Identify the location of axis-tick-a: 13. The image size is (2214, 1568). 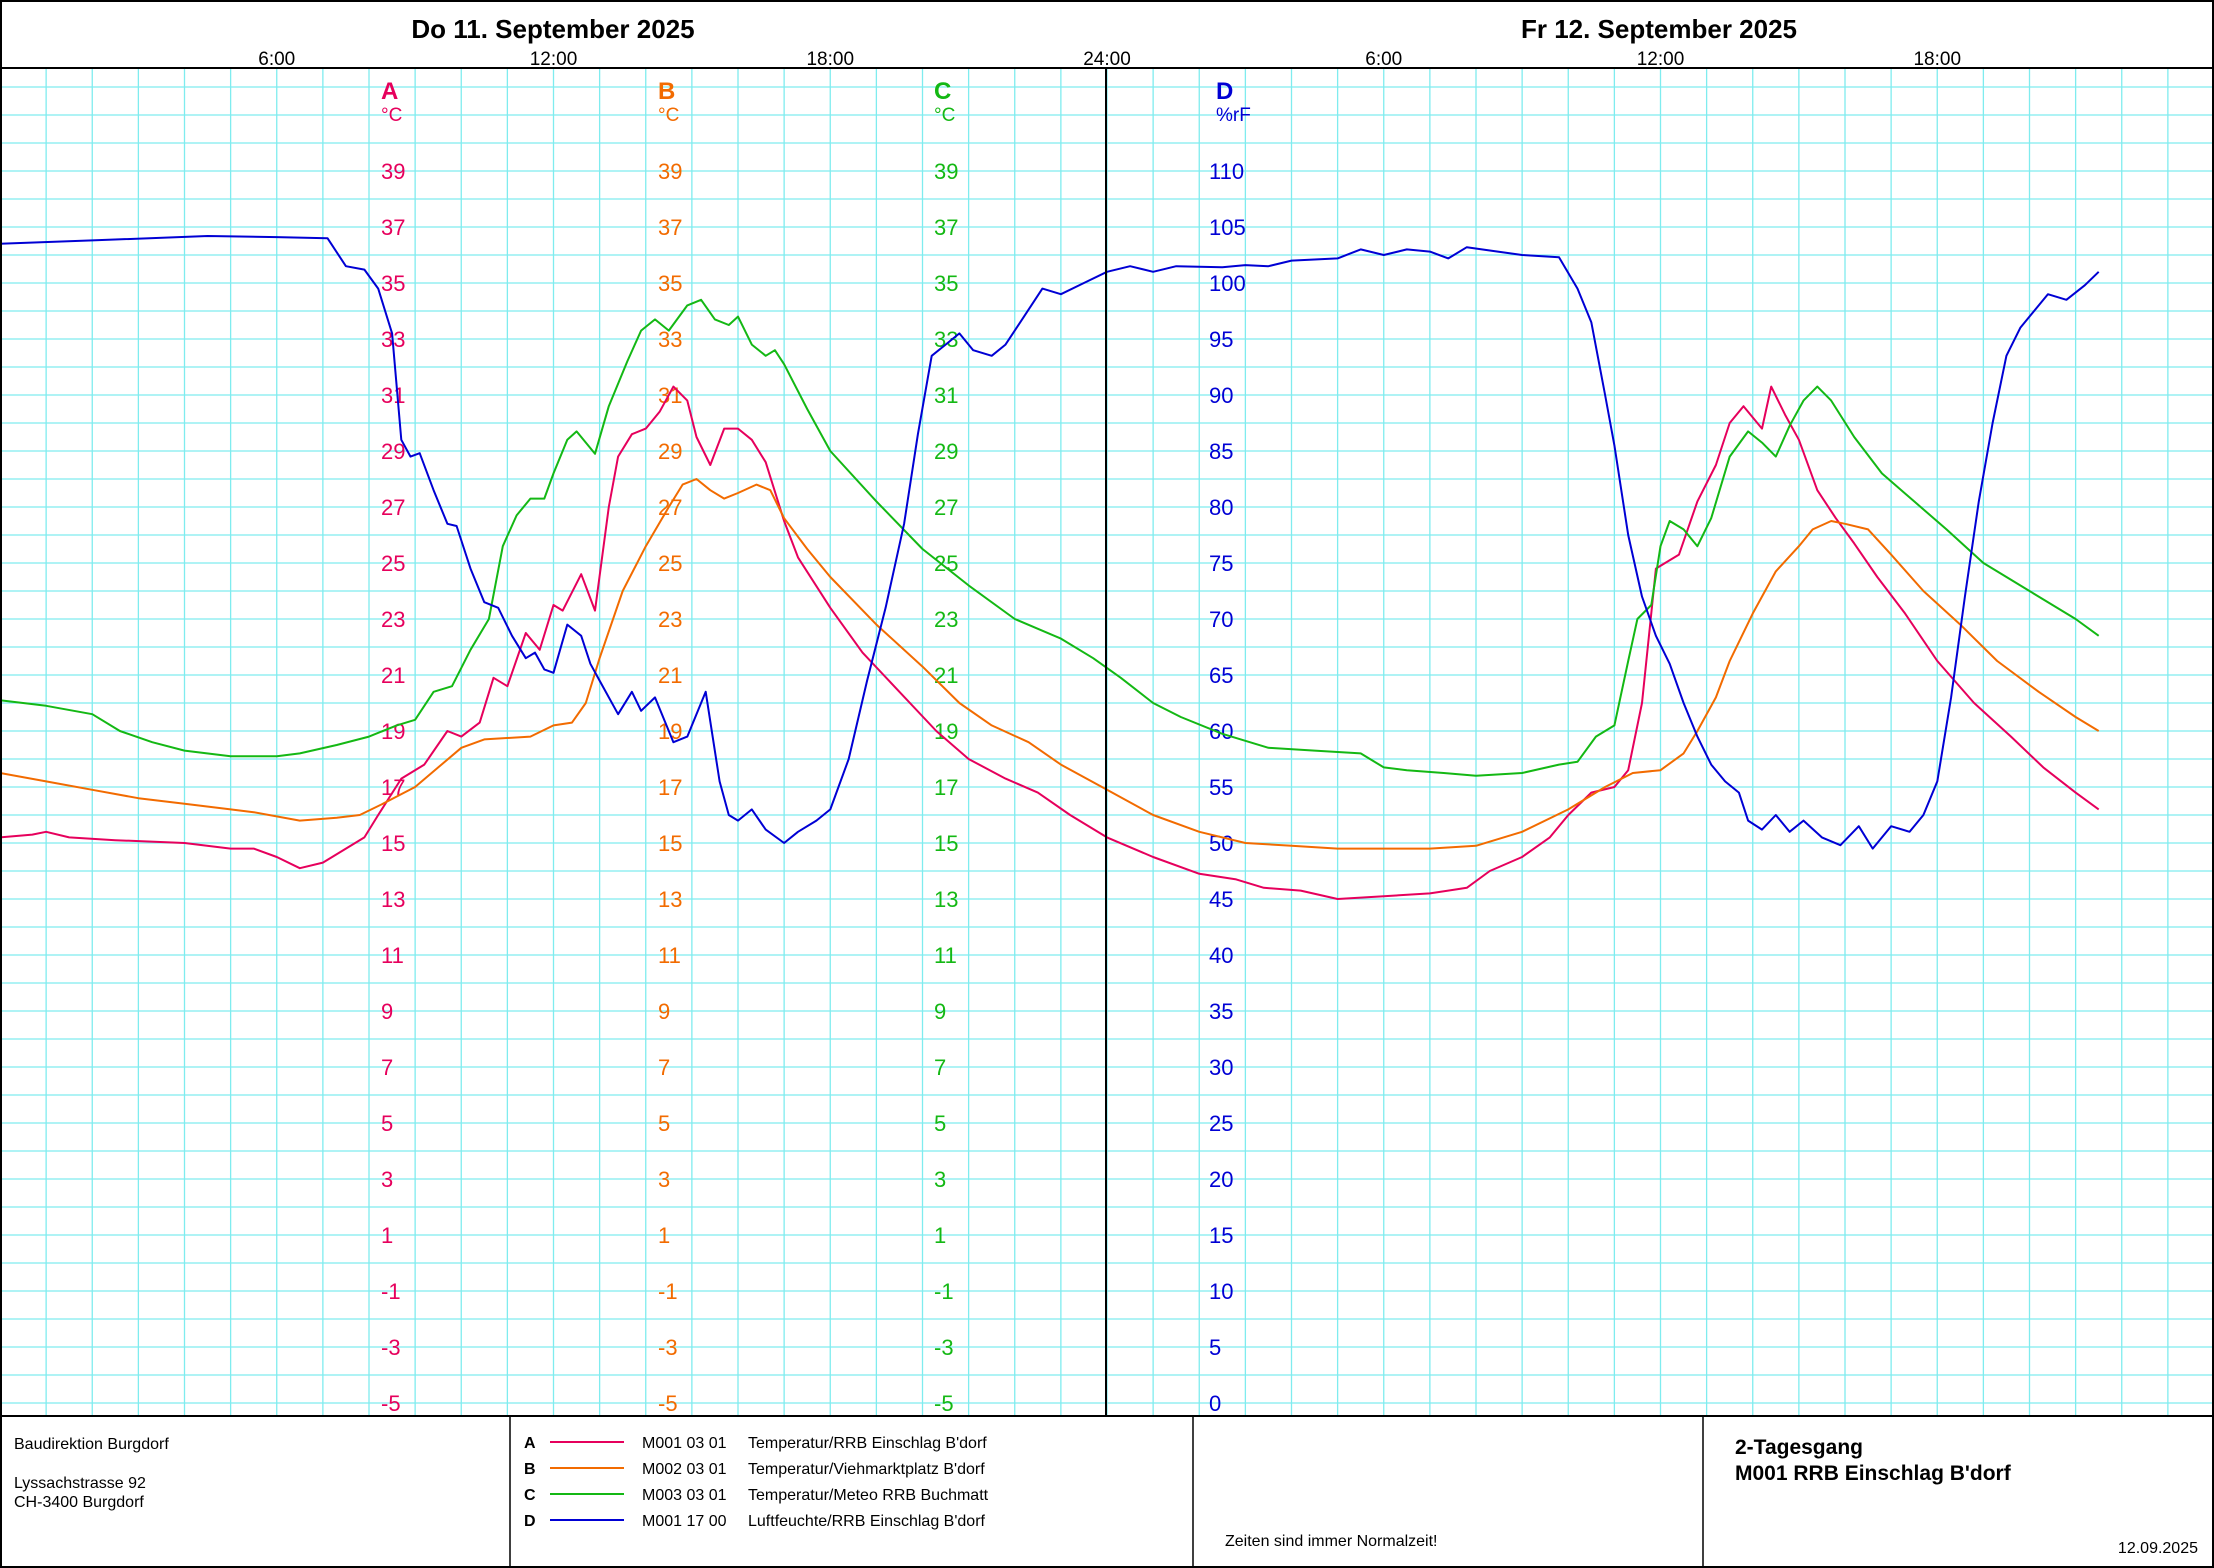
(393, 899).